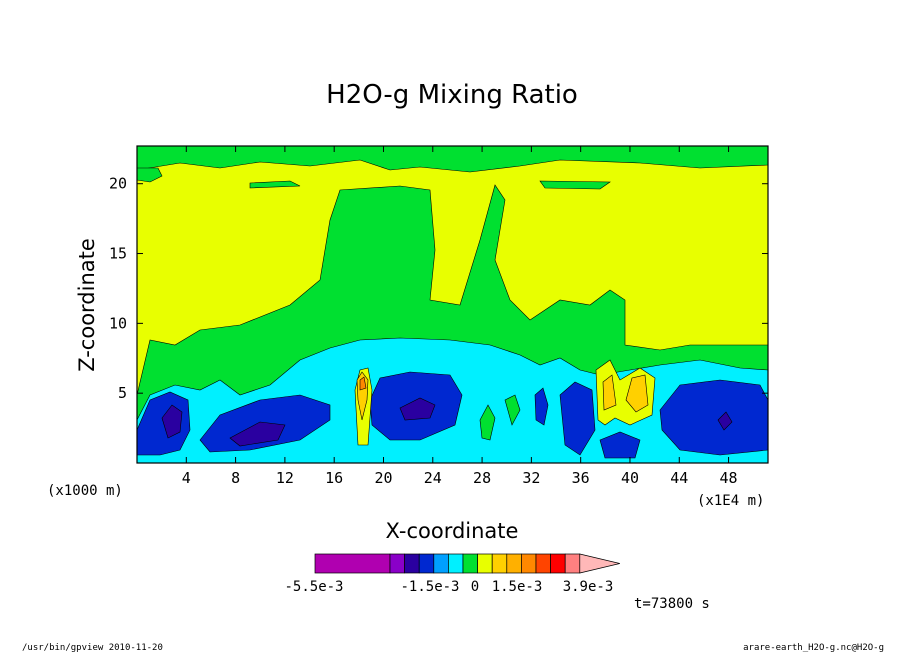  I want to click on x-tick-label: 24, so click(433, 478).